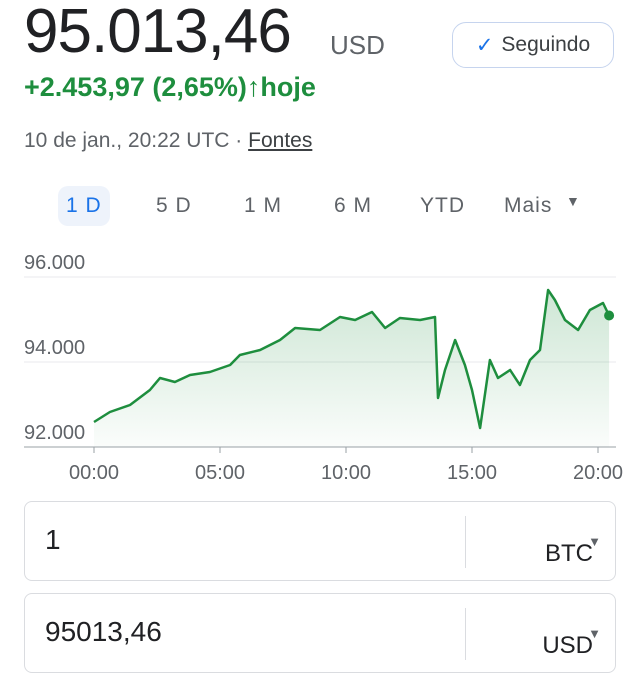 Image resolution: width=640 pixels, height=673 pixels. Describe the element at coordinates (54, 433) in the screenshot. I see `y-tick-label: 92.000` at that location.